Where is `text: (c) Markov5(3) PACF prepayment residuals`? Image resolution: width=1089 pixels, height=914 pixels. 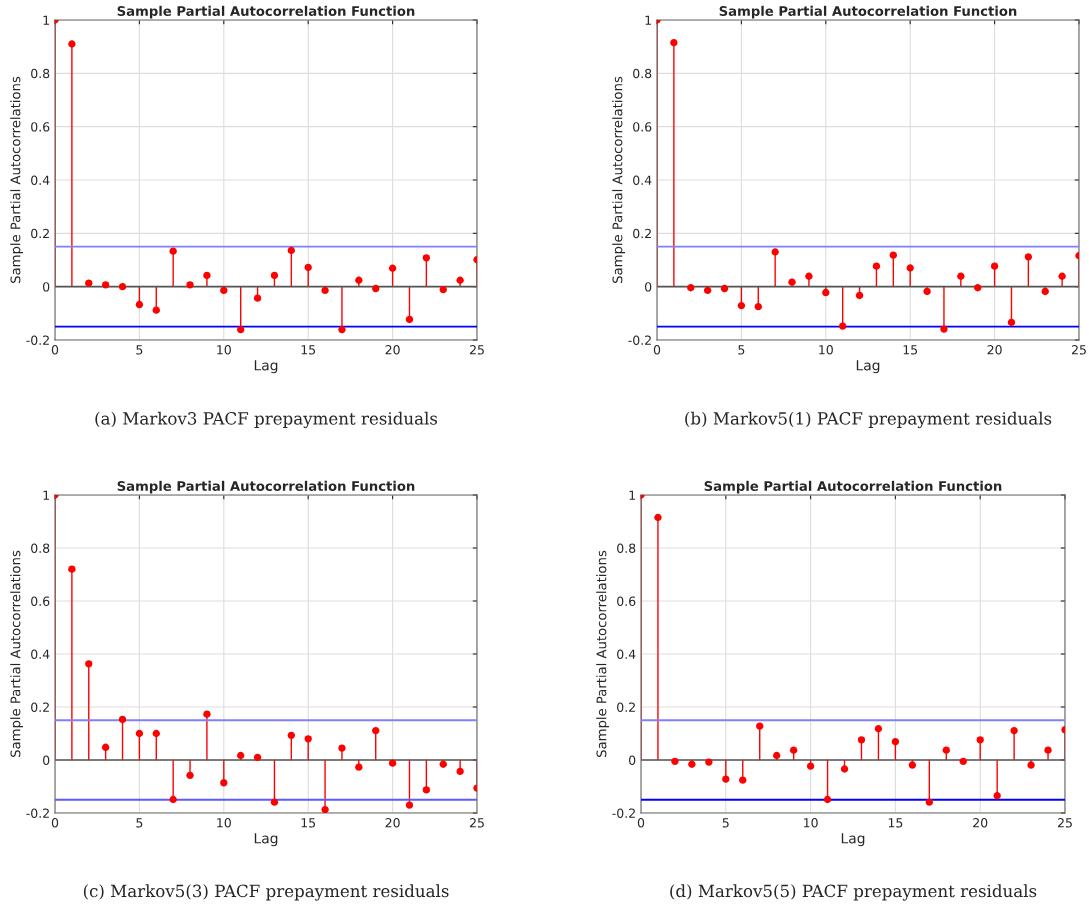 text: (c) Markov5(3) PACF prepayment residuals is located at coordinates (266, 892).